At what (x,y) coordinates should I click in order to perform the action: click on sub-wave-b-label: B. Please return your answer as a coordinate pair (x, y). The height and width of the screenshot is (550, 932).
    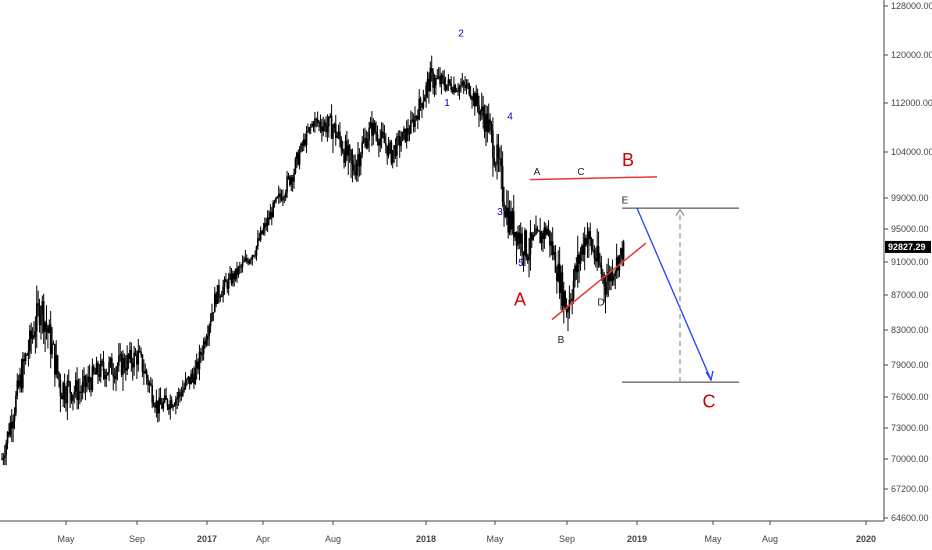
    Looking at the image, I should click on (561, 340).